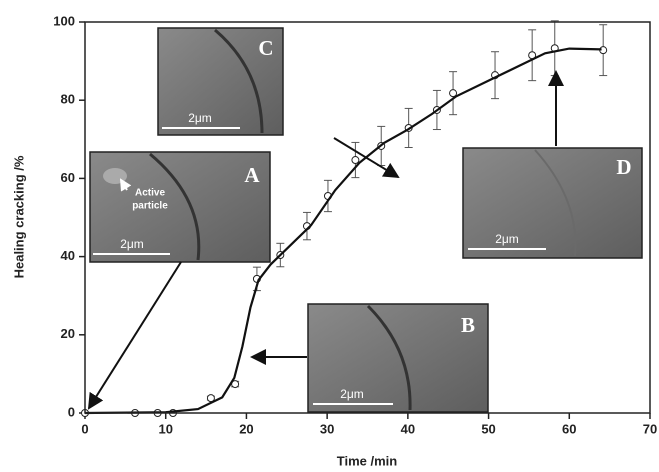 The image size is (659, 472). What do you see at coordinates (252, 175) in the screenshot?
I see `inset-label: A` at bounding box center [252, 175].